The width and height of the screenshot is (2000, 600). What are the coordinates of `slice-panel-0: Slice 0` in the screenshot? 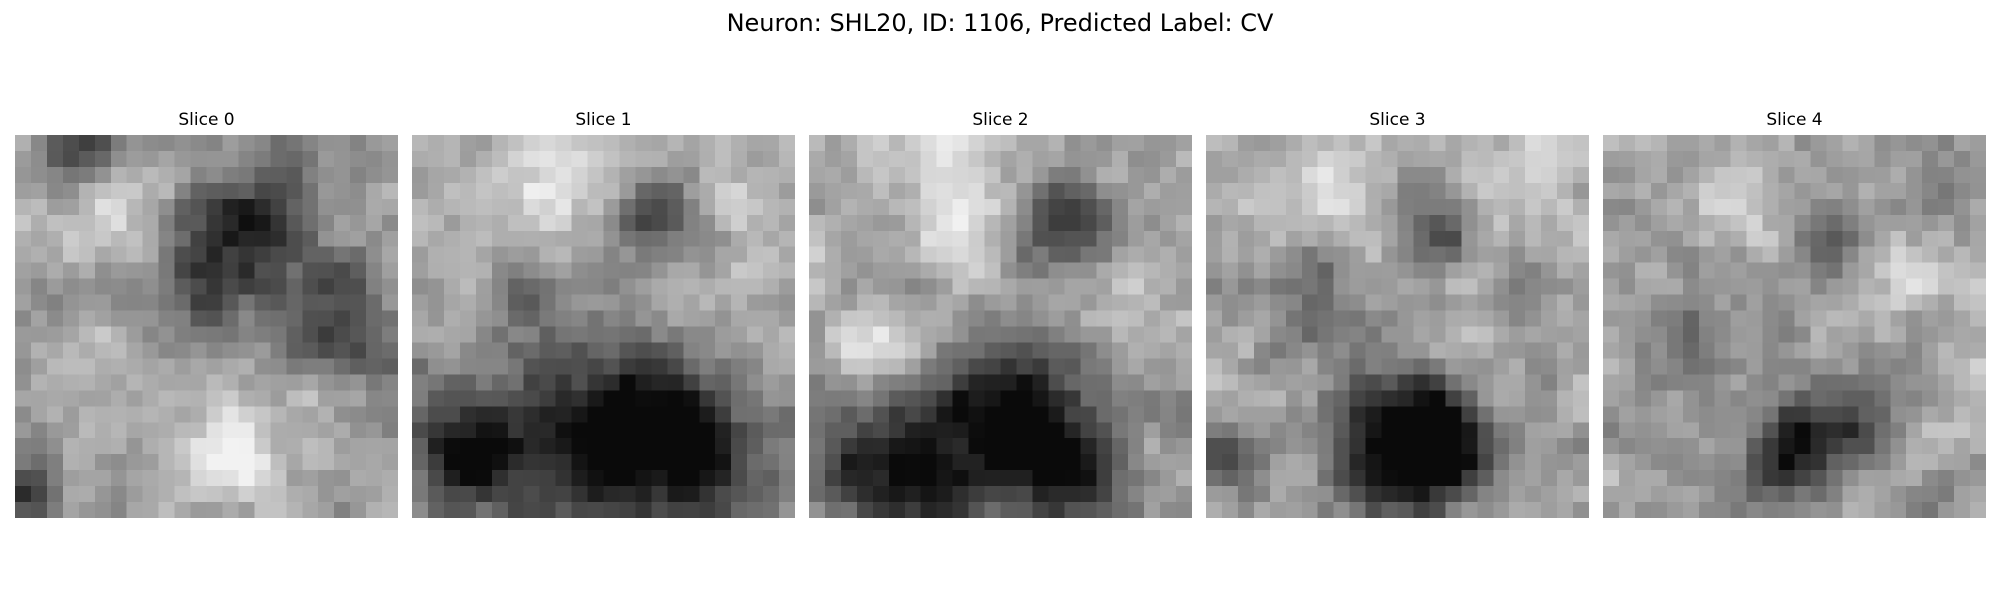 It's located at (206, 313).